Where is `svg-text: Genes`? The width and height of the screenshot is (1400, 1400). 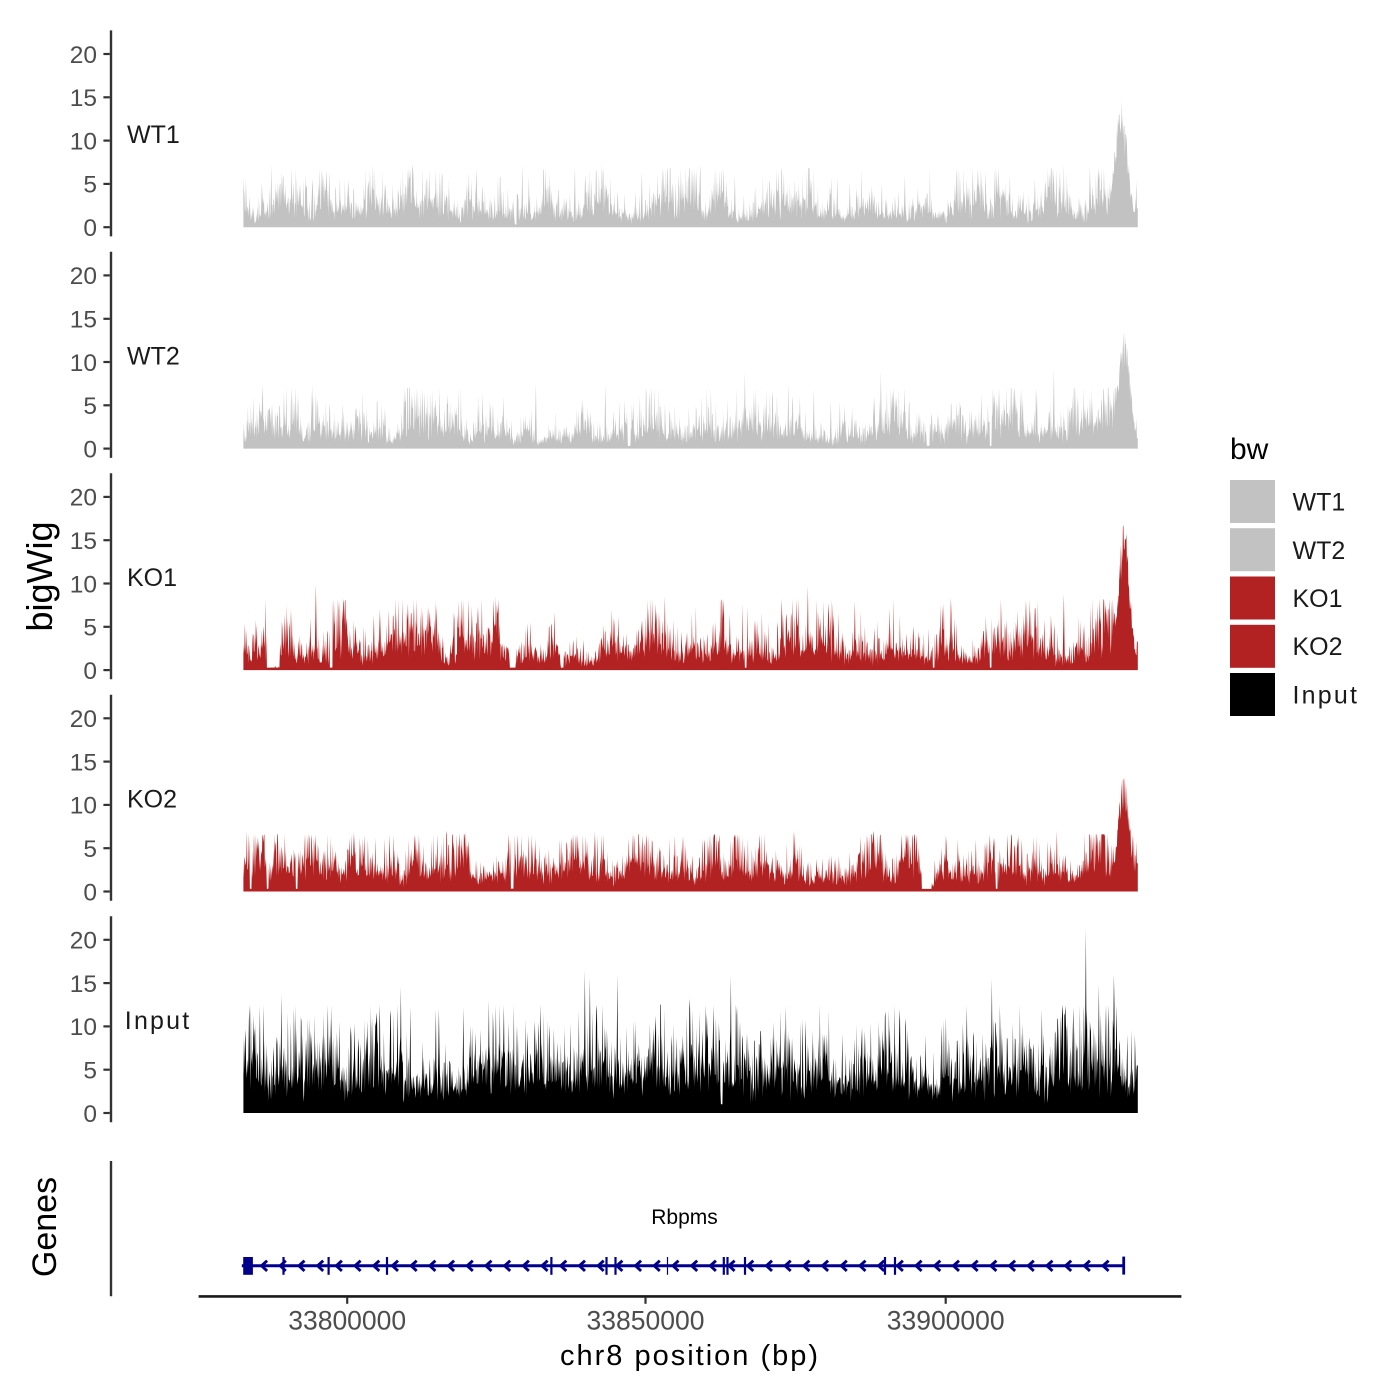
svg-text: Genes is located at coordinates (45, 1227).